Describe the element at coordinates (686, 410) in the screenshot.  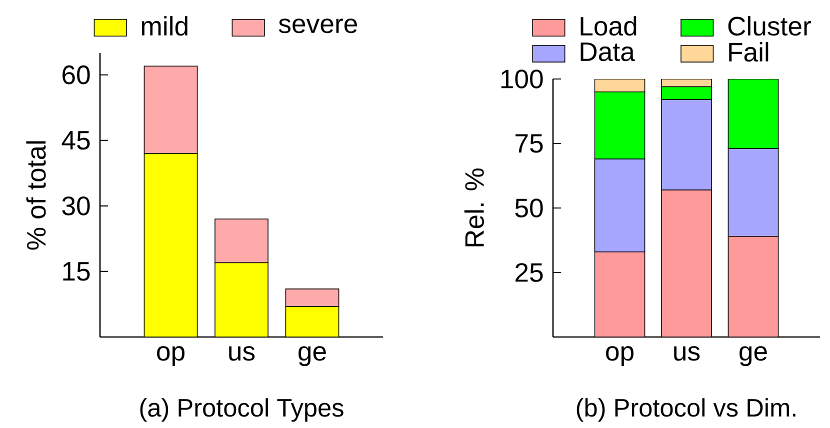
I see `text: (b) Protocol vs Dim.` at that location.